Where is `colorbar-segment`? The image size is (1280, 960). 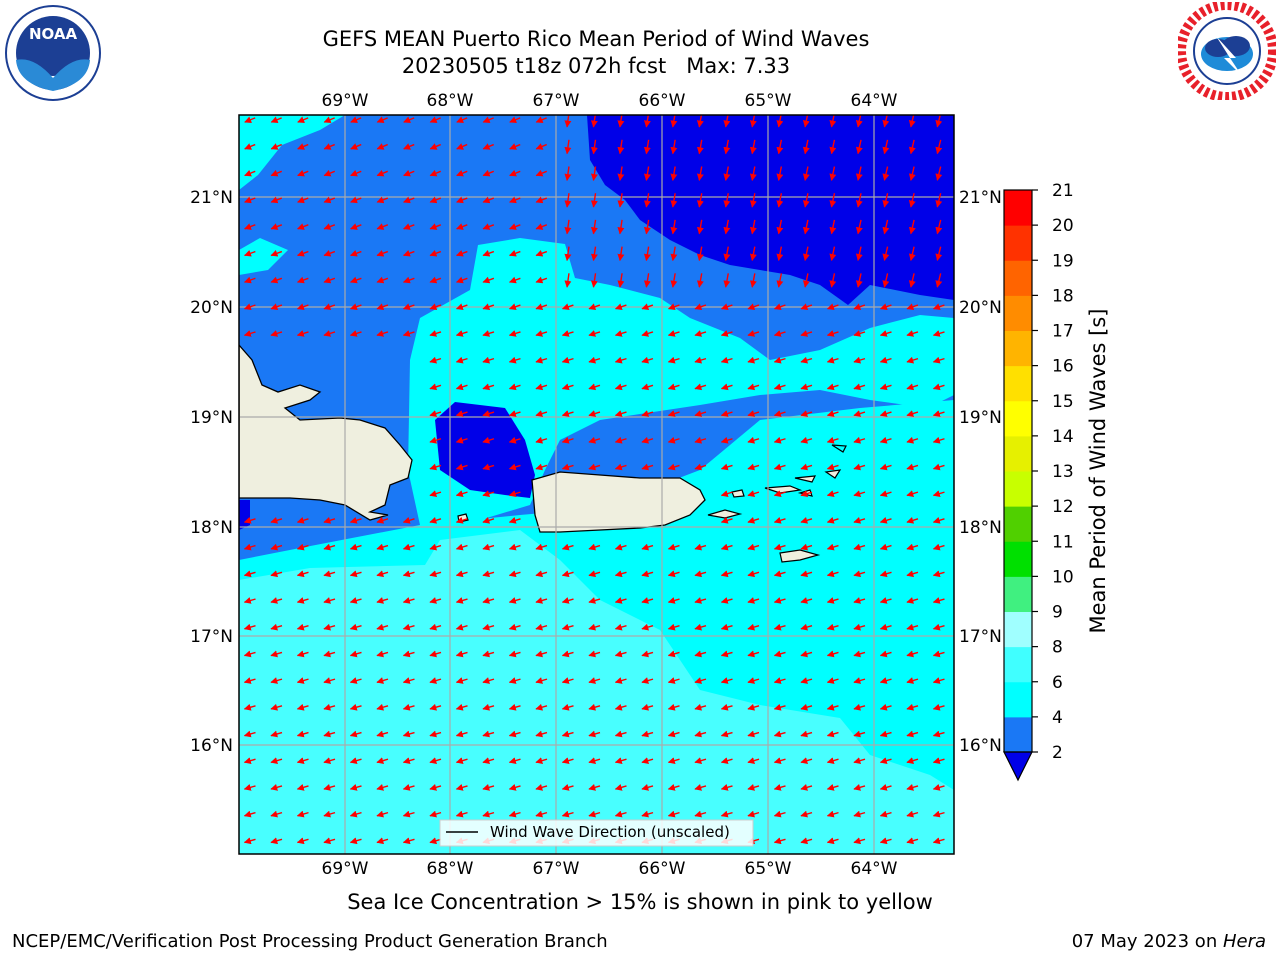 colorbar-segment is located at coordinates (1018, 489).